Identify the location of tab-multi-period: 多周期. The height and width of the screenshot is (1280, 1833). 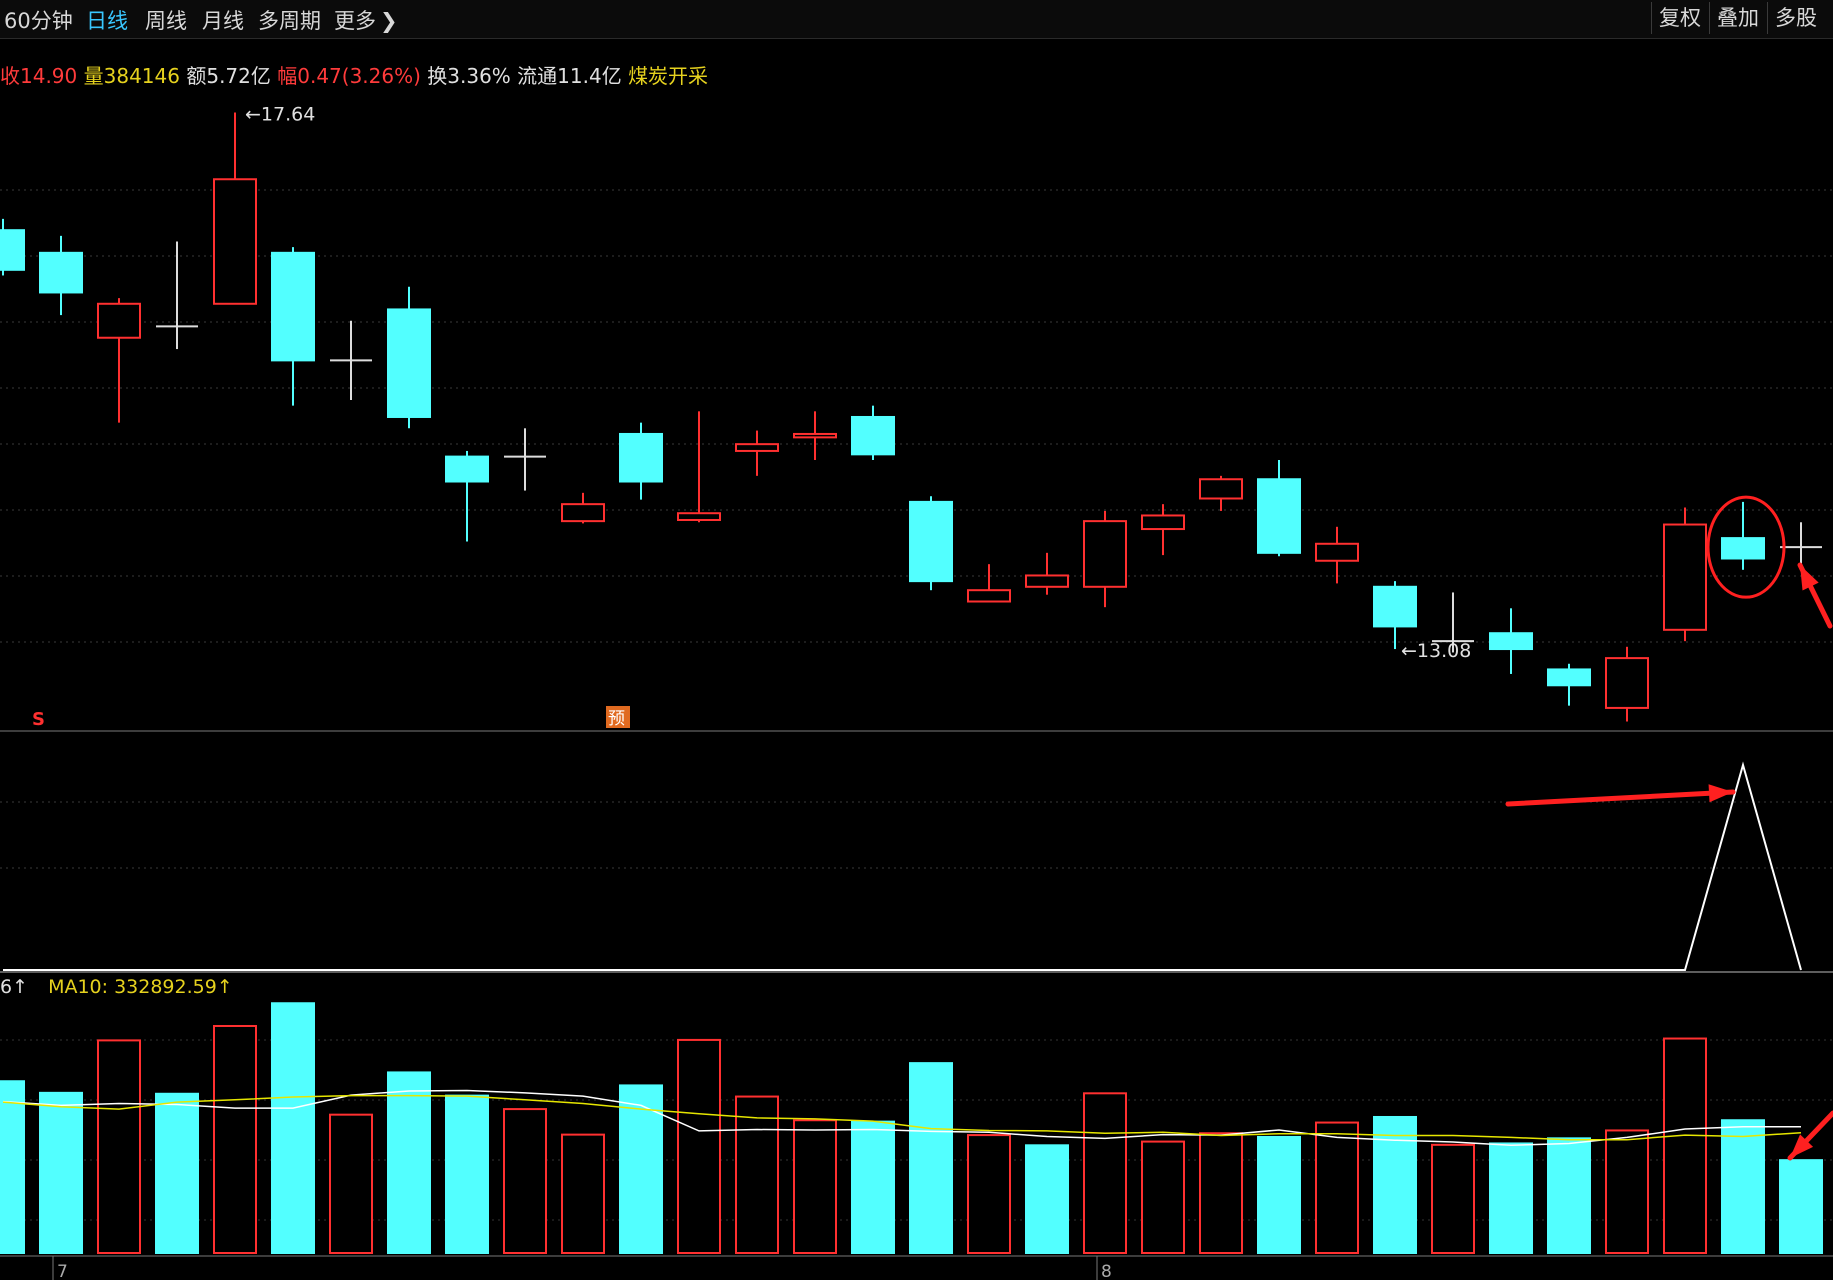
(289, 21).